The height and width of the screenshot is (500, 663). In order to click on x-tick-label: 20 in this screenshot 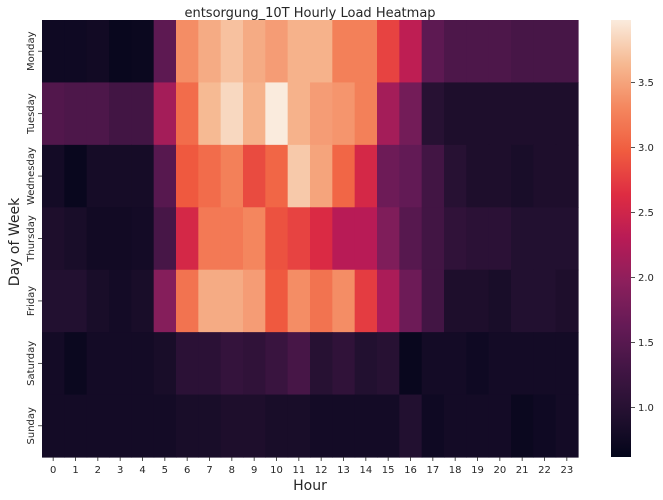, I will do `click(499, 470)`.